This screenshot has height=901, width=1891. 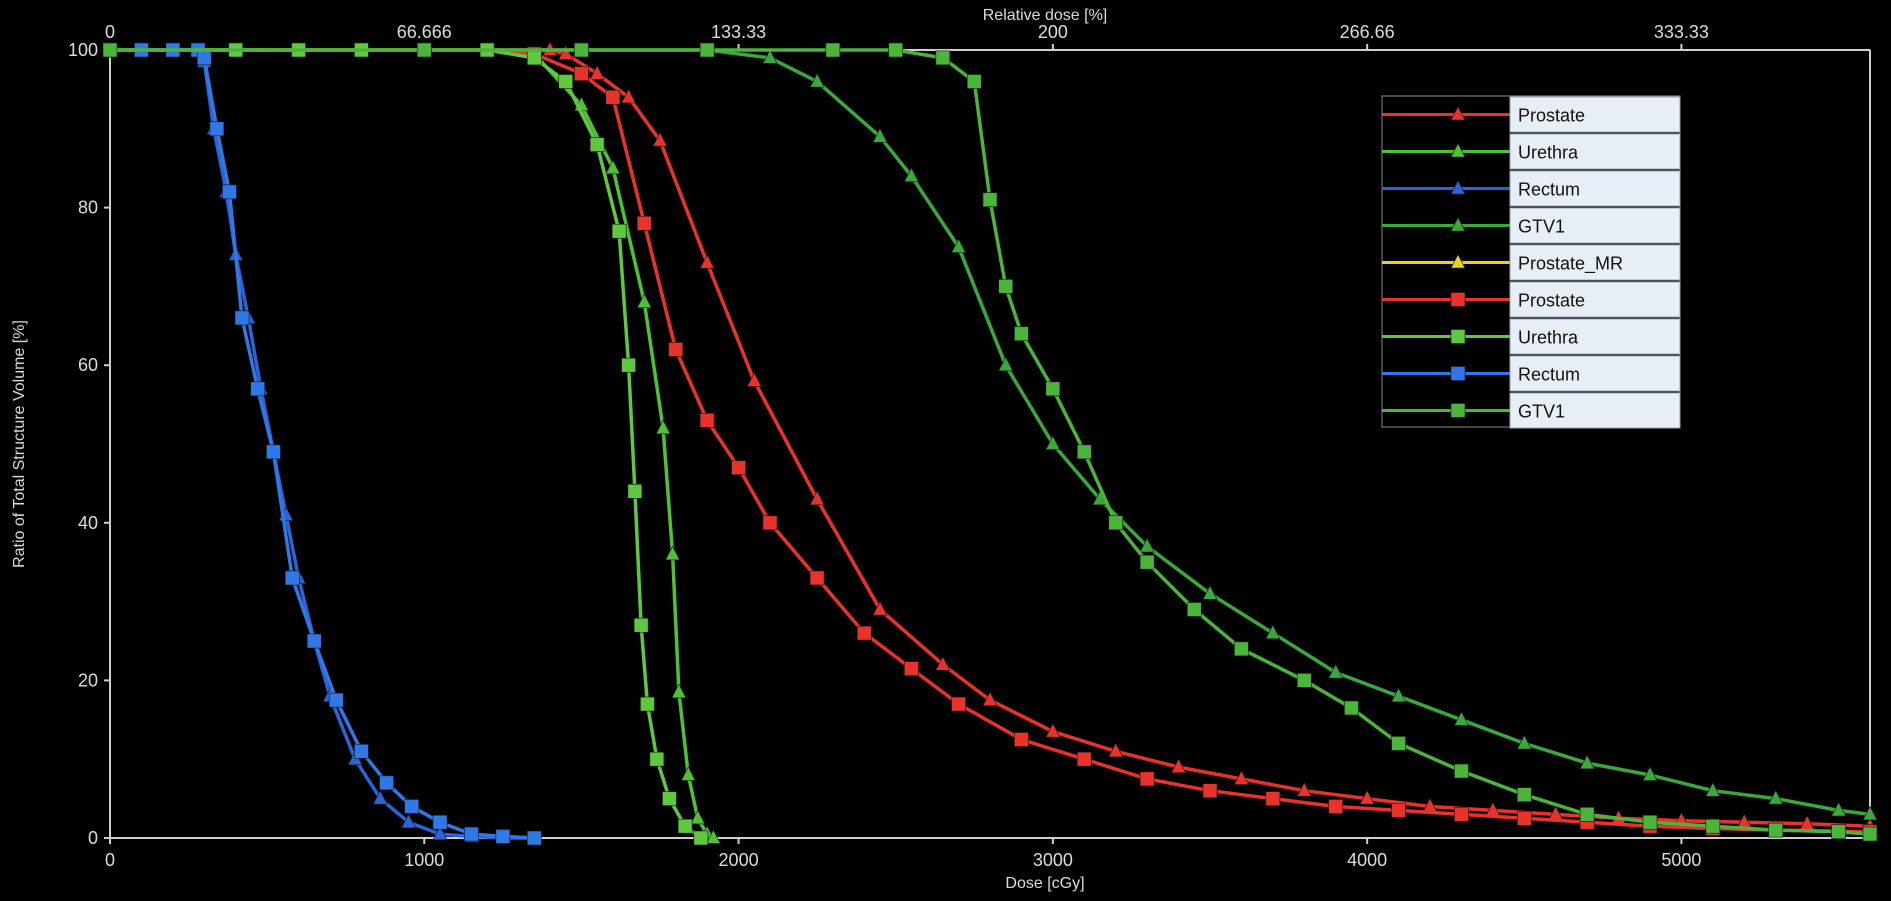 I want to click on legend-item: Urethra, so click(x=1531, y=336).